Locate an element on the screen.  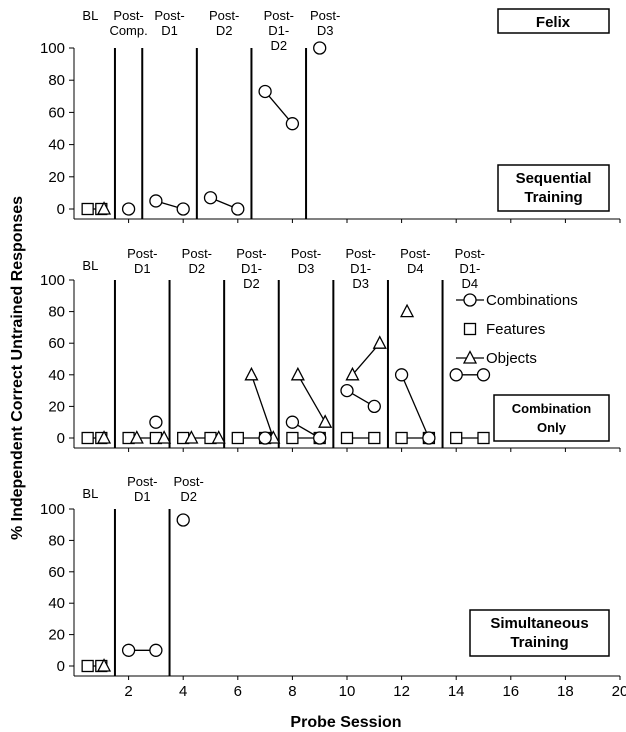
x-tick-label: 18 is located at coordinates (565, 691).